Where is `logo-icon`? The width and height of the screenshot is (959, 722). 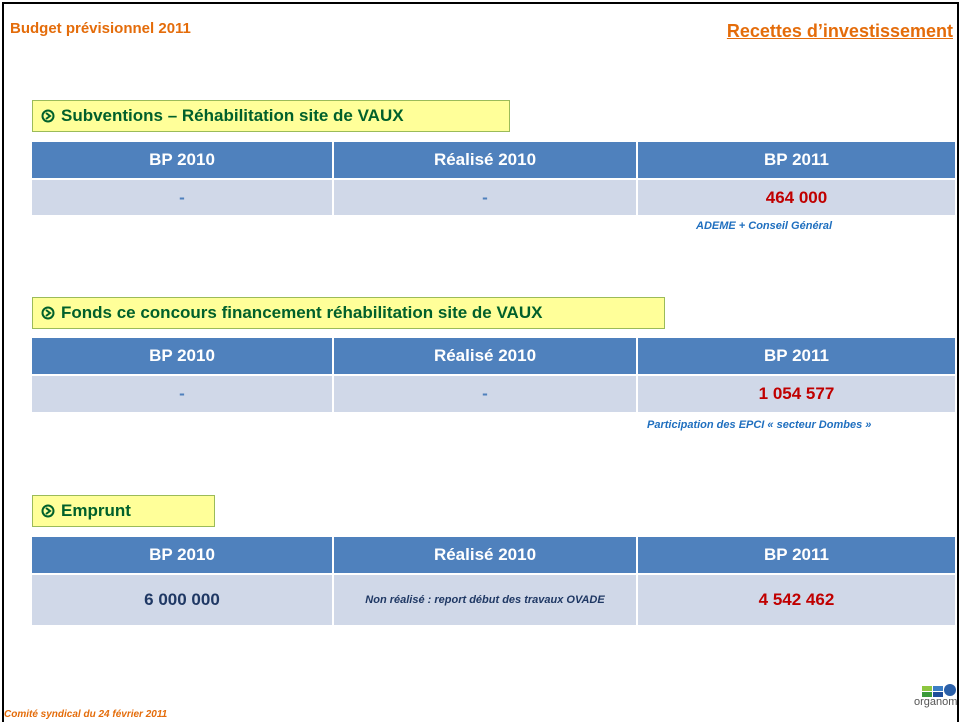
logo-icon is located at coordinates (939, 690).